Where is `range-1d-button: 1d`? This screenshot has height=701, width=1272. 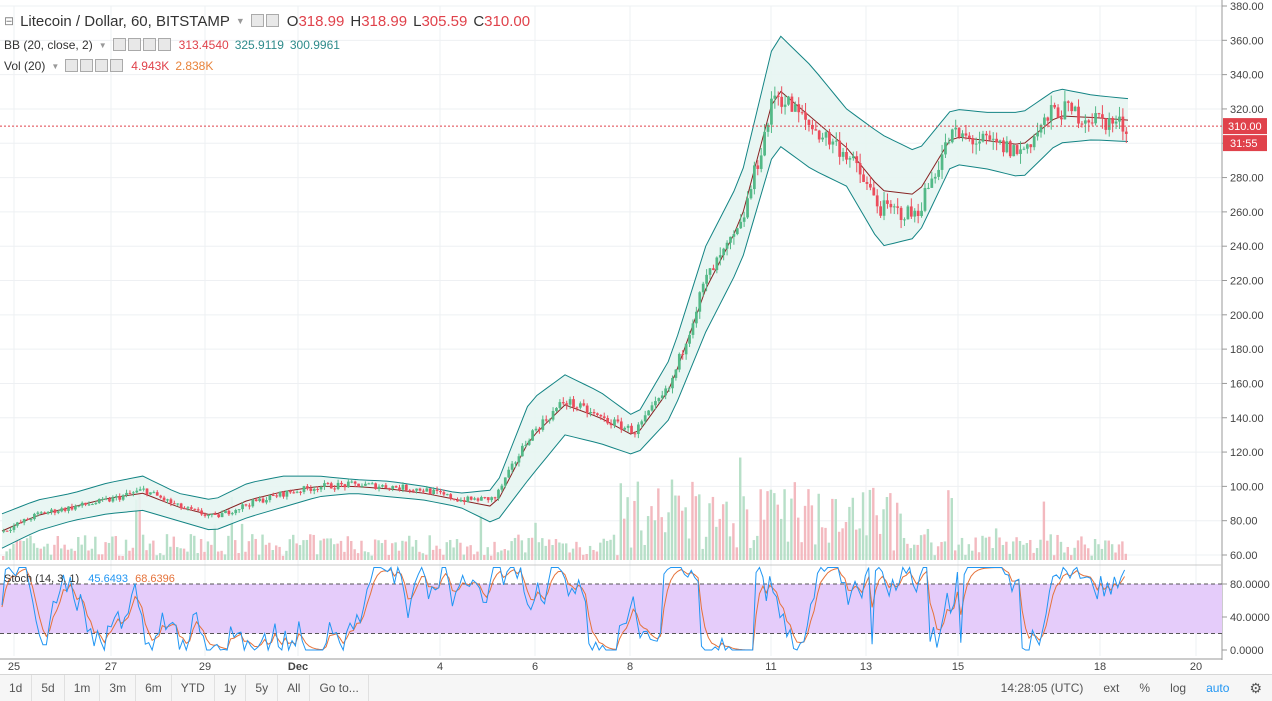
range-1d-button: 1d is located at coordinates (16, 688).